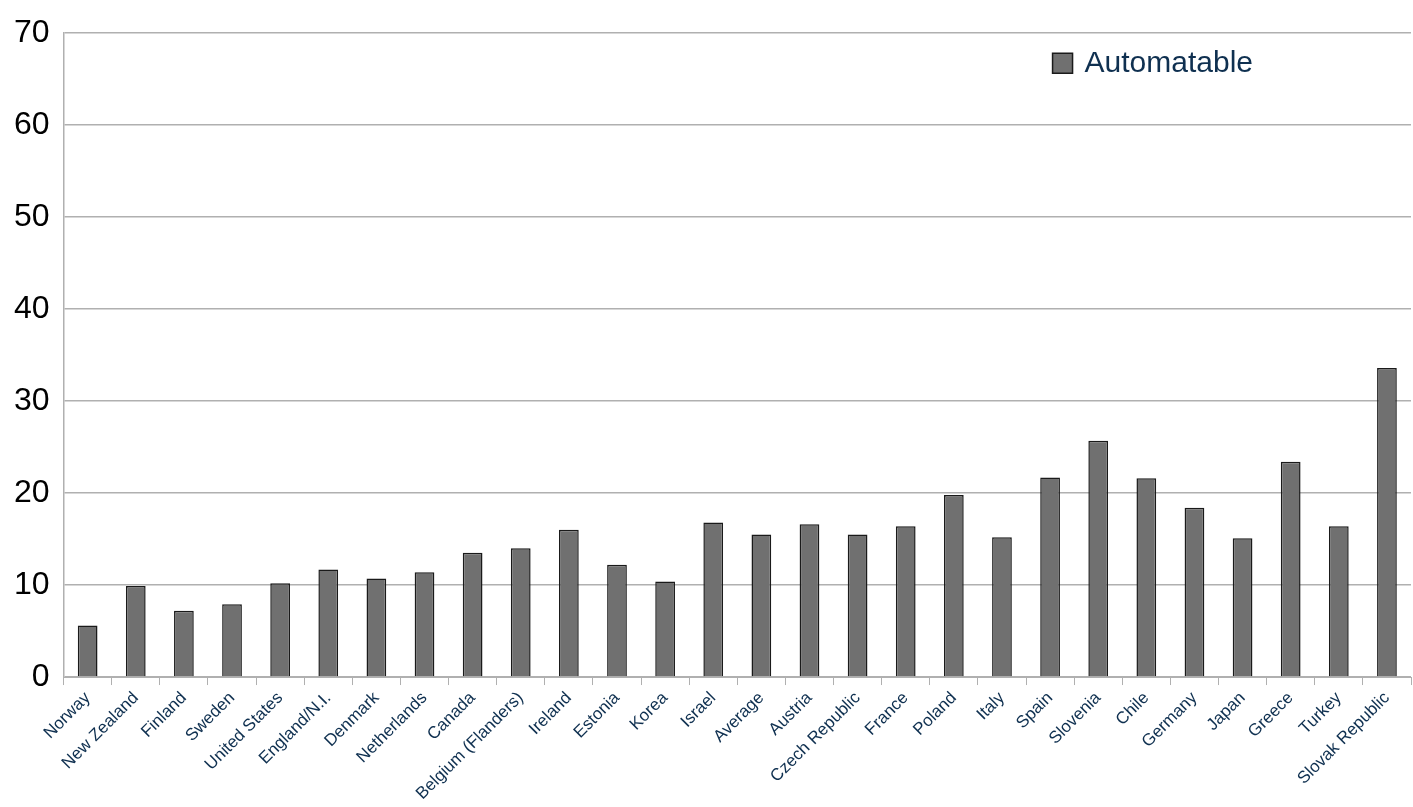  I want to click on y-tick-label: 20, so click(32, 490).